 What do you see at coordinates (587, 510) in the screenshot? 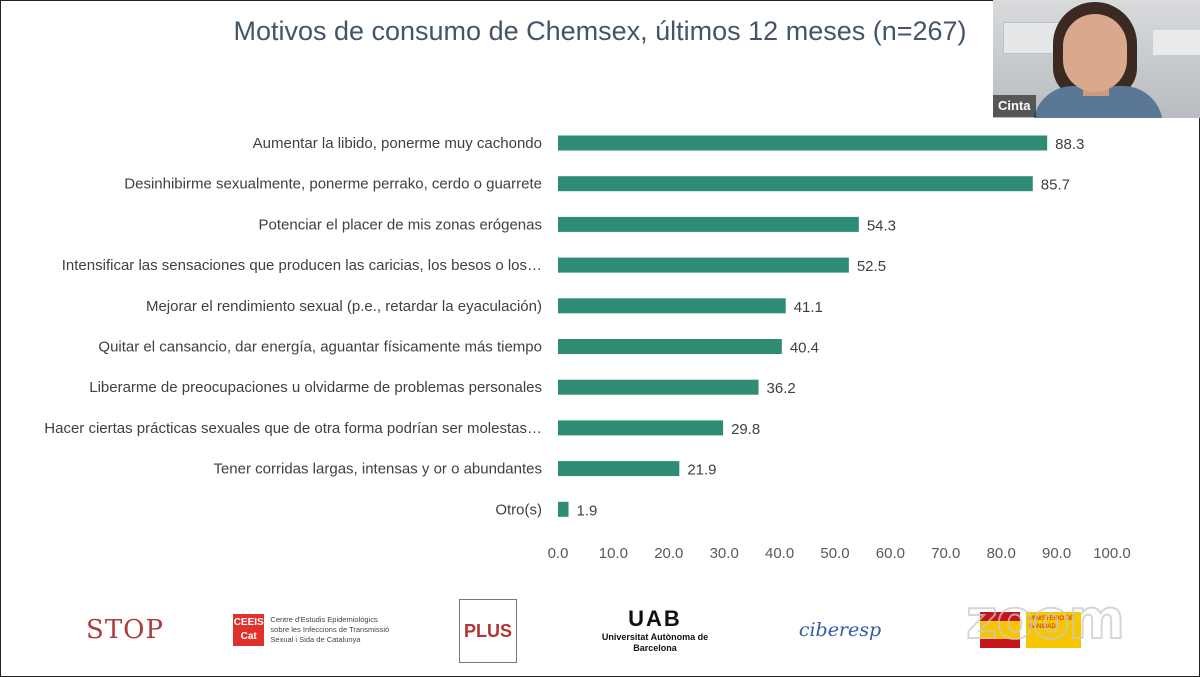
I see `value-label: 1.9` at bounding box center [587, 510].